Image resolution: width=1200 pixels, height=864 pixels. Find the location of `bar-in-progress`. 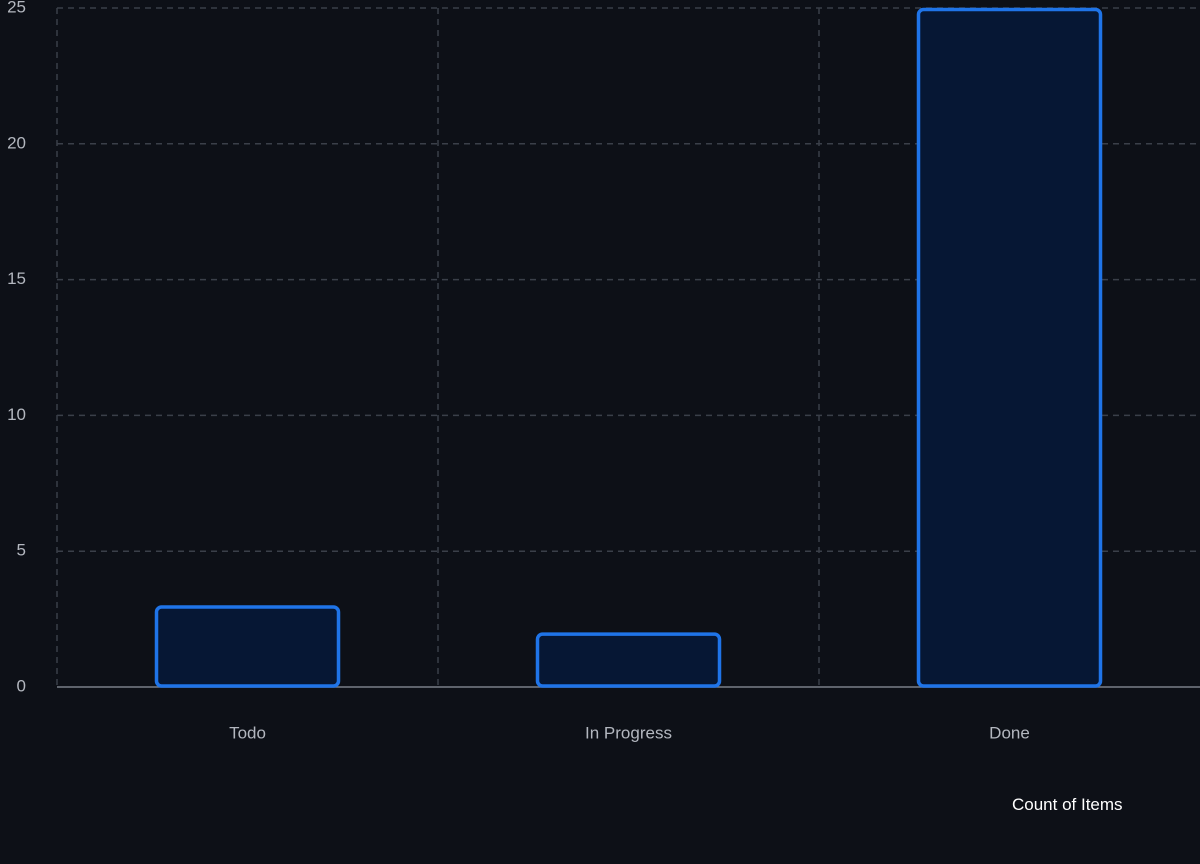

bar-in-progress is located at coordinates (628, 660).